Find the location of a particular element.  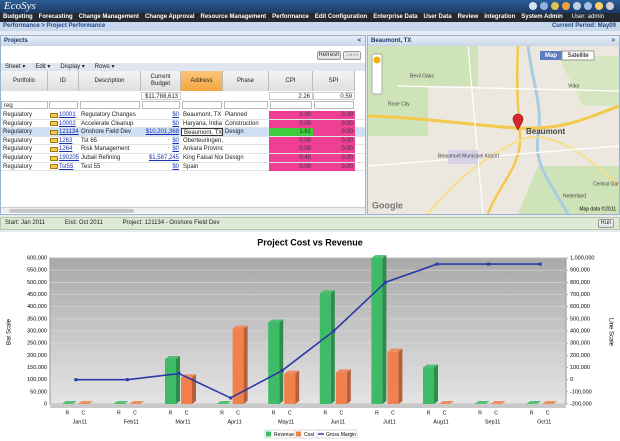

column-header: Portfolio is located at coordinates (24, 81).